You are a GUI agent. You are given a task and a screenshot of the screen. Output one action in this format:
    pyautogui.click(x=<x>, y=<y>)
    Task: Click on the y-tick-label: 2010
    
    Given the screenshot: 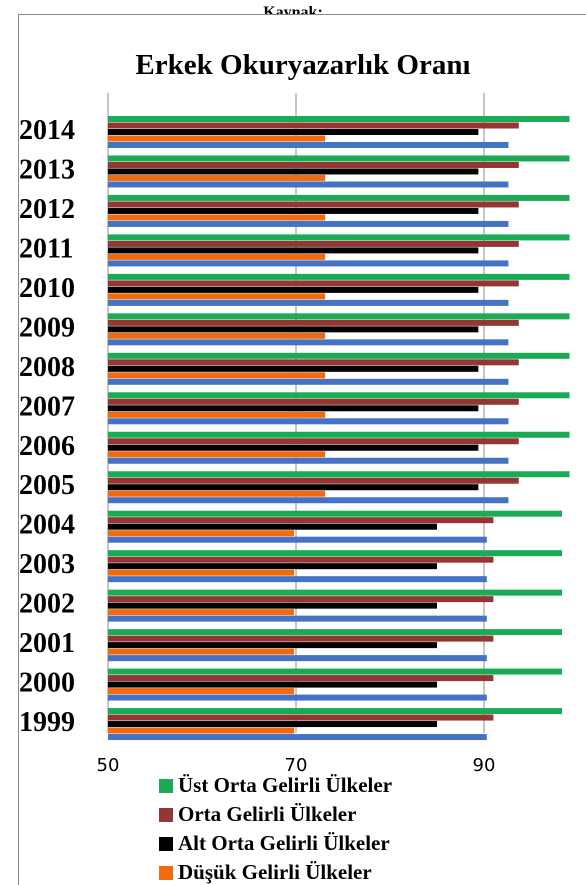 What is the action you would take?
    pyautogui.click(x=47, y=288)
    